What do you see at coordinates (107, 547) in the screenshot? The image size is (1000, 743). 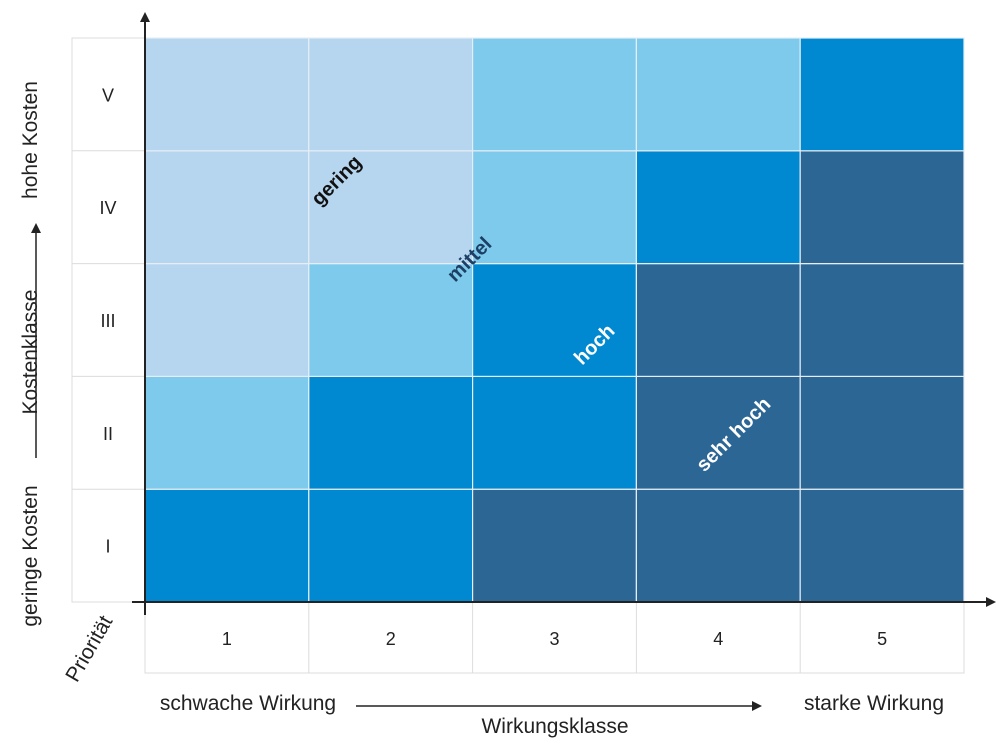 I see `y-tick-label: I` at bounding box center [107, 547].